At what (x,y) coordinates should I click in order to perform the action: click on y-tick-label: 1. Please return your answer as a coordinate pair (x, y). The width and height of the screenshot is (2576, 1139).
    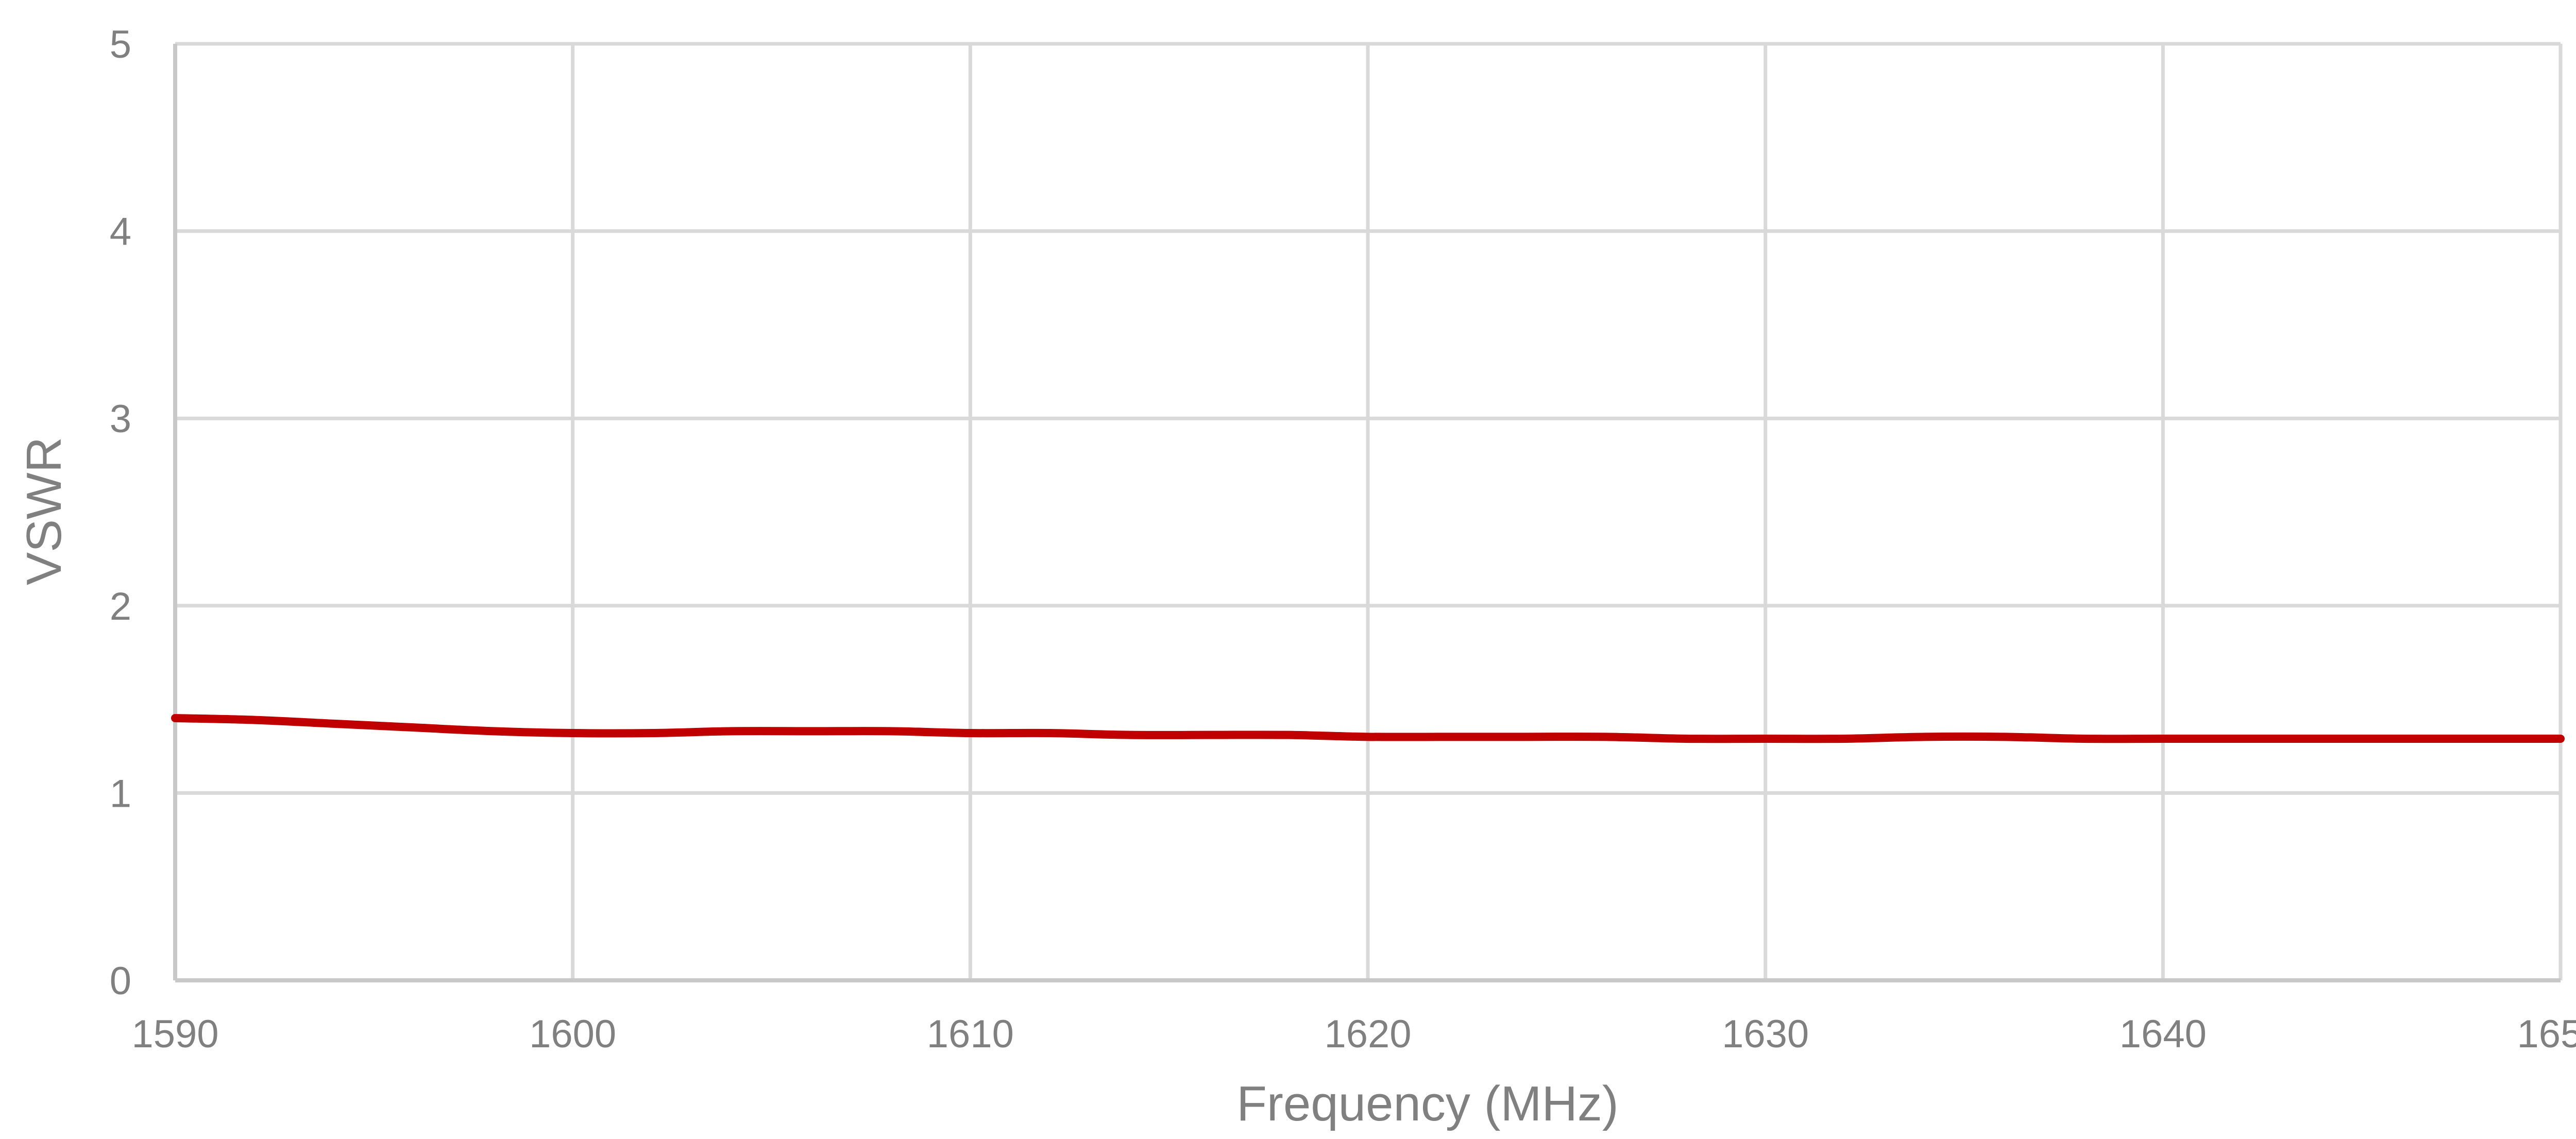
    Looking at the image, I should click on (120, 793).